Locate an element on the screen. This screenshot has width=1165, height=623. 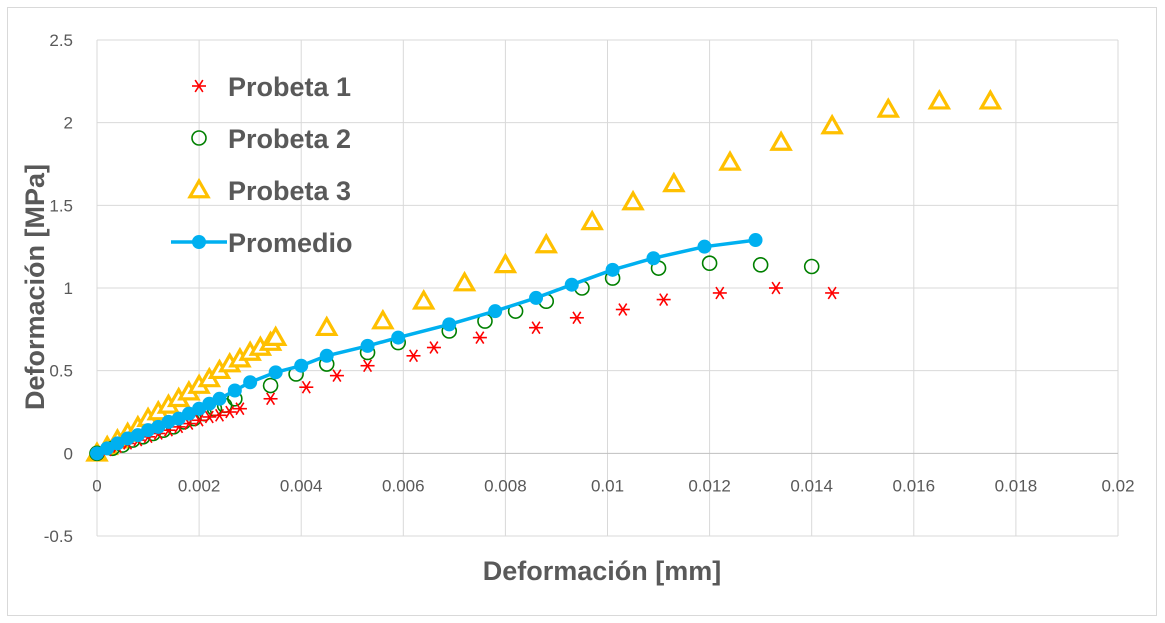
y-tick-label: 1.5 is located at coordinates (61, 205).